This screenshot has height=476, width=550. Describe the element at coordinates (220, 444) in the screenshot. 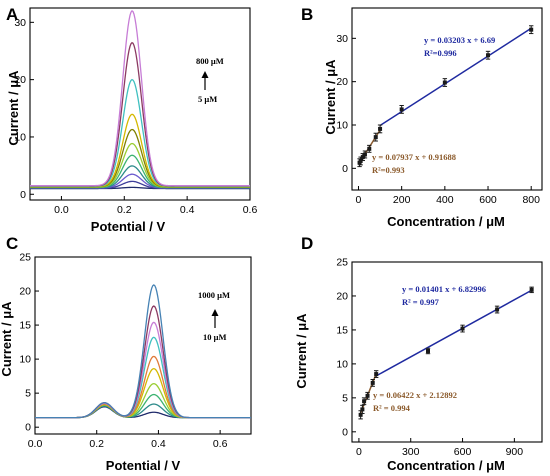

I see `x-tick-label: 0.6` at that location.